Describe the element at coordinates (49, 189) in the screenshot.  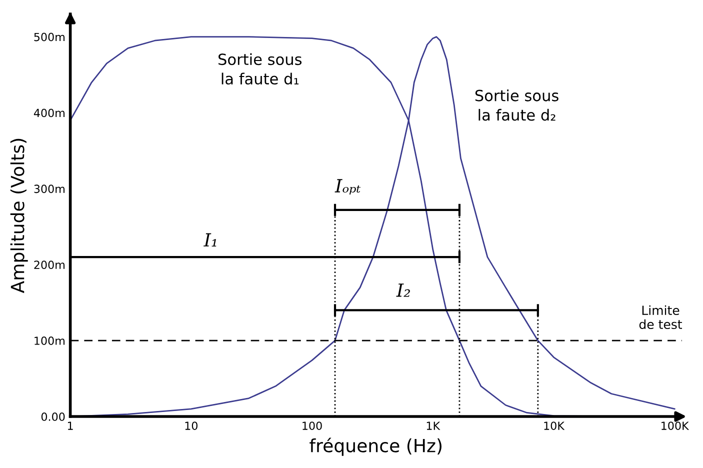
I see `y-tick-label: 300m` at that location.